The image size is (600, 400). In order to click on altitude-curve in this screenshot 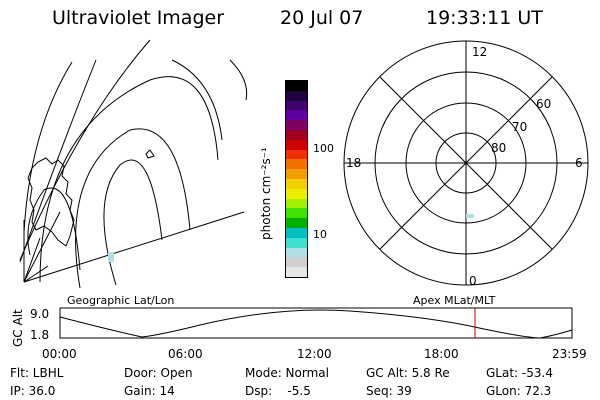, I will do `click(316, 324)`.